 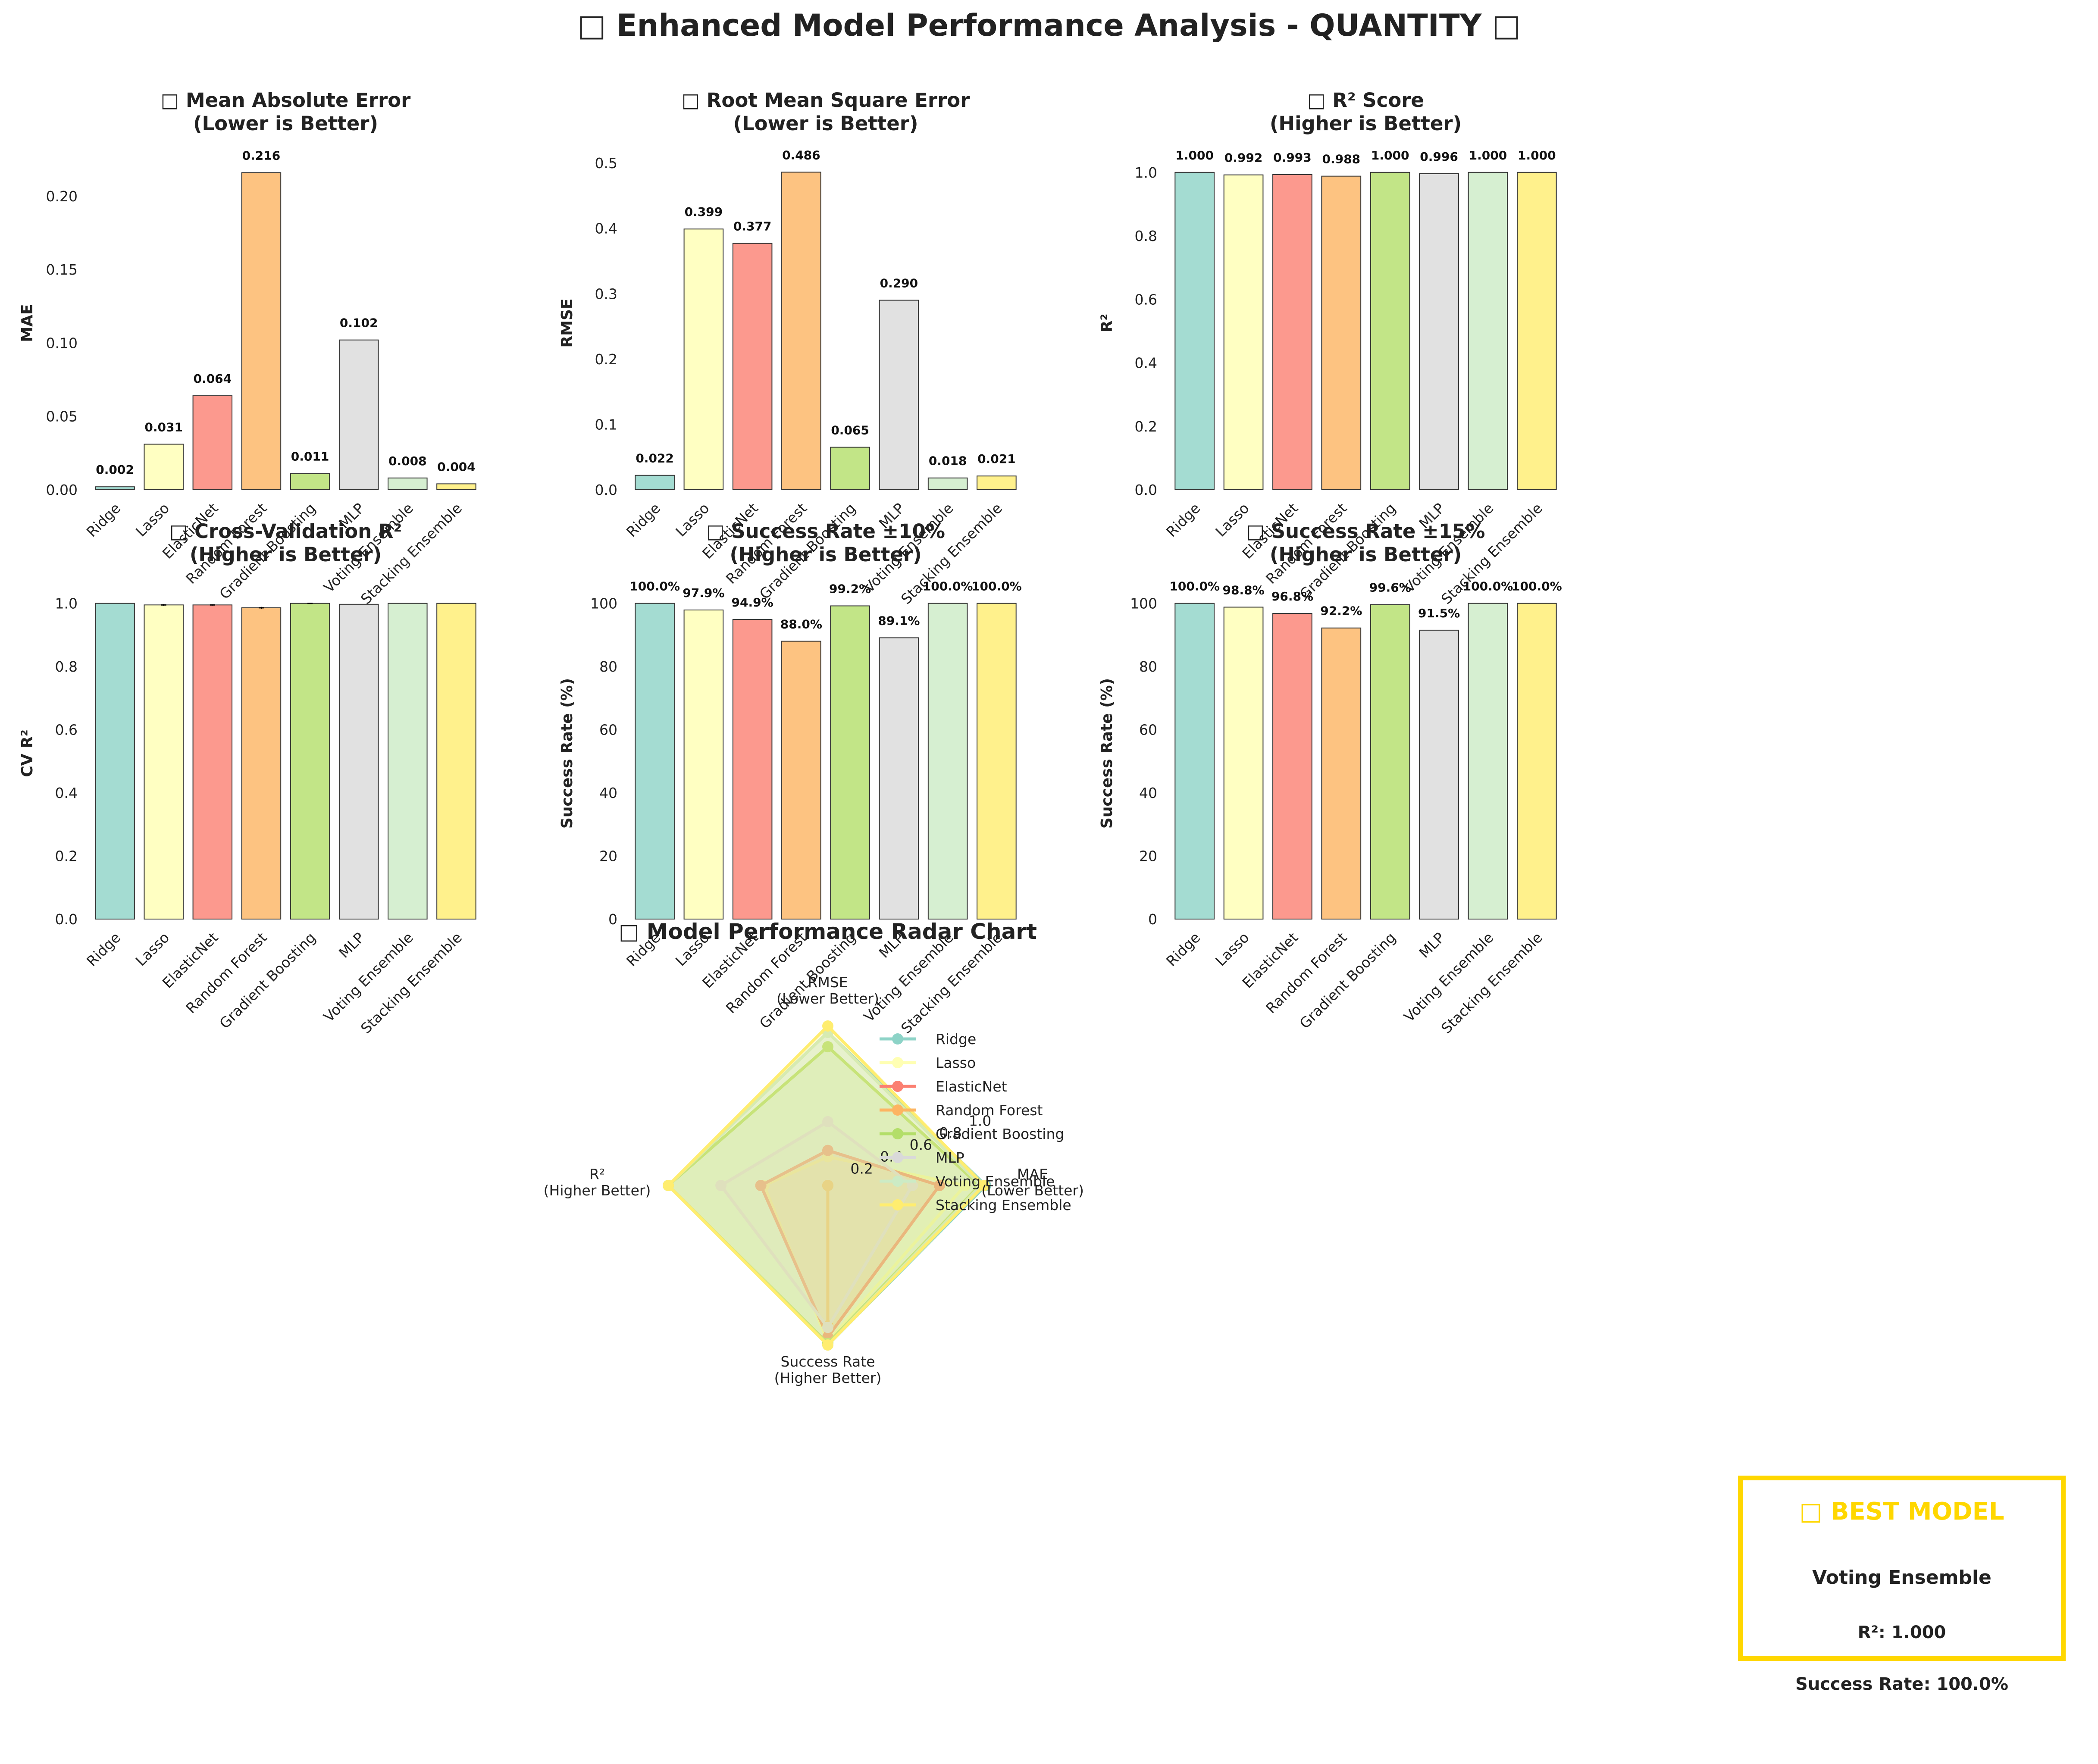 I want to click on panel5-y-axis-label: Success Rate (%), so click(x=567, y=754).